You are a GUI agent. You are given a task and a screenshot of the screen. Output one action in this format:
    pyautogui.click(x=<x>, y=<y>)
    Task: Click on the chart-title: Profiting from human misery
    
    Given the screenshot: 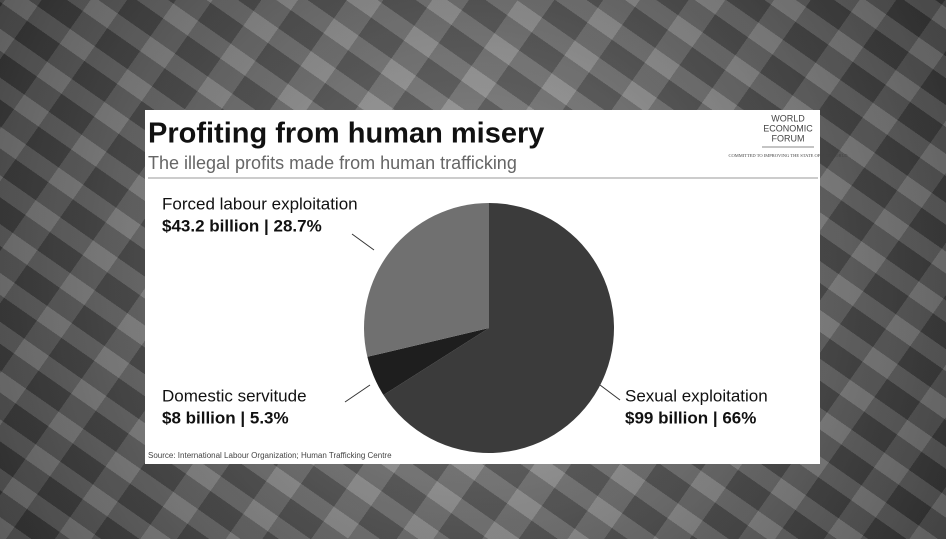 What is the action you would take?
    pyautogui.click(x=346, y=134)
    